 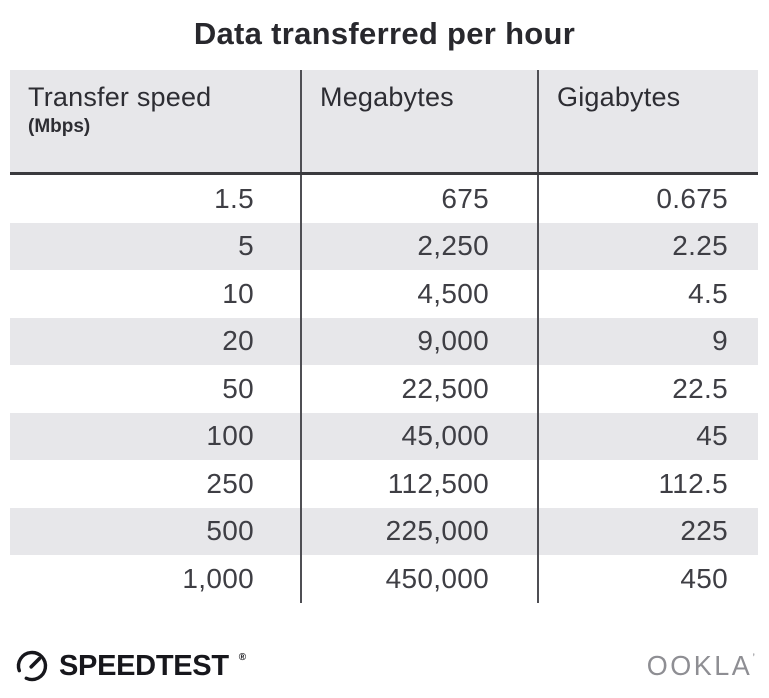 I want to click on cell-speed: 500, so click(x=155, y=531).